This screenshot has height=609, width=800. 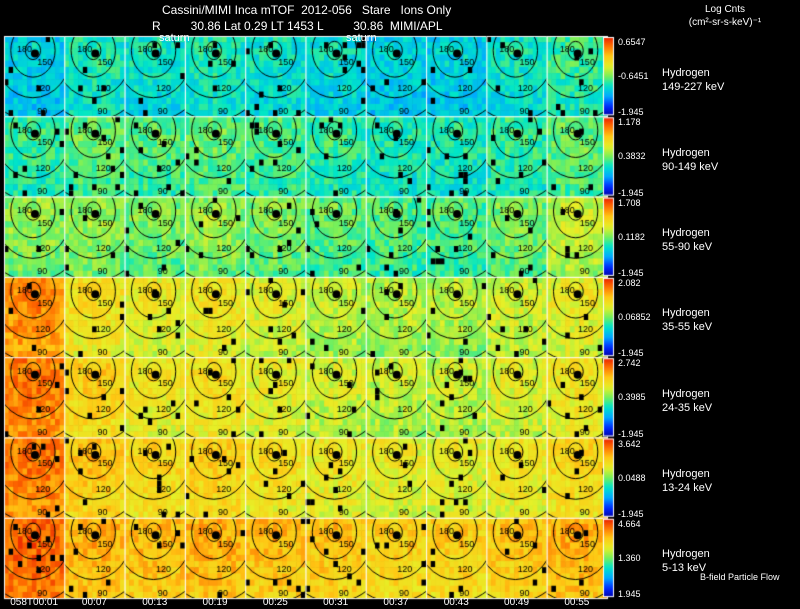 I want to click on row-energy-label: 13-24 keV, so click(x=687, y=488).